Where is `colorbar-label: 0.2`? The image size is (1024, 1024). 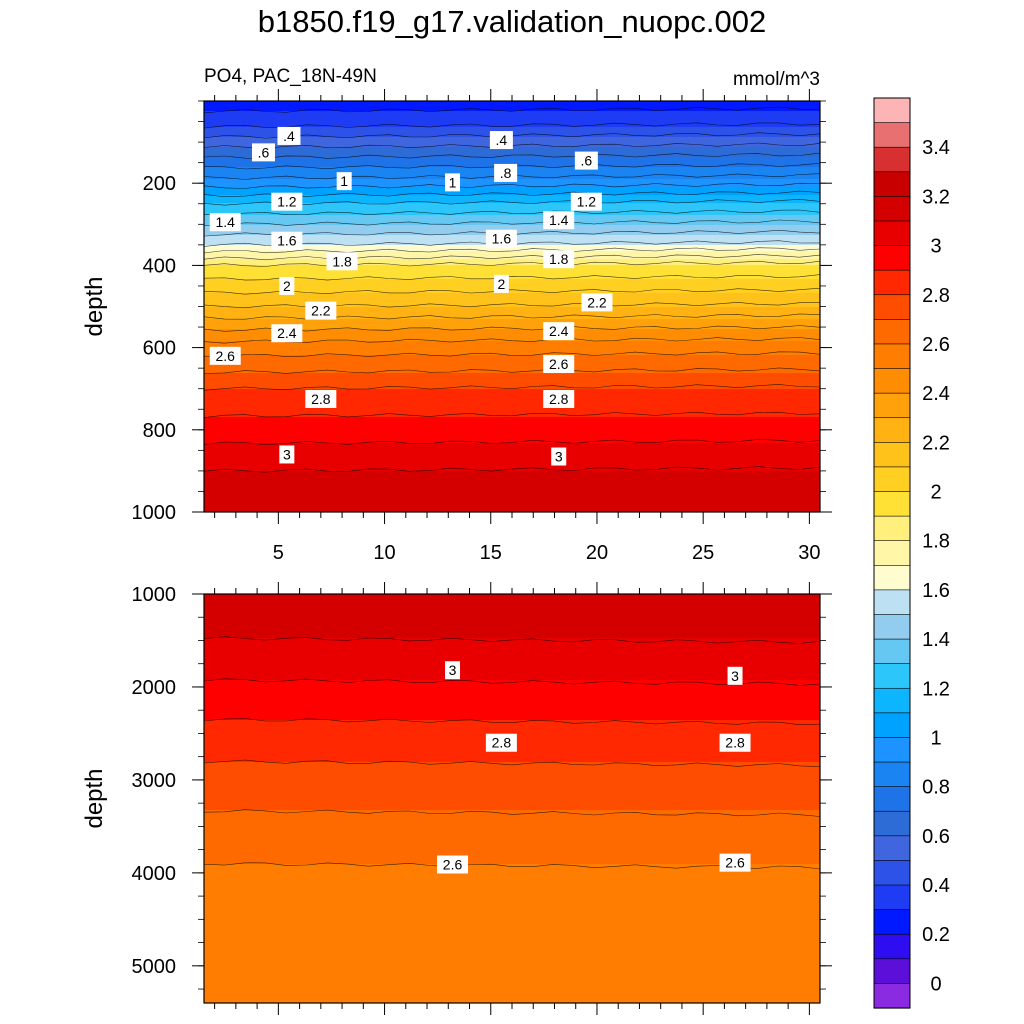 colorbar-label: 0.2 is located at coordinates (936, 935).